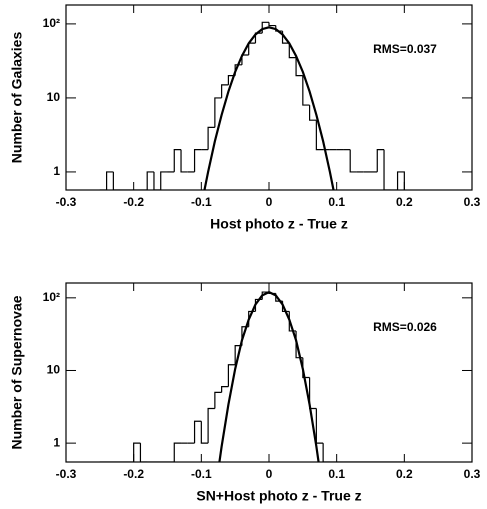 The height and width of the screenshot is (509, 487). Describe the element at coordinates (17, 98) in the screenshot. I see `y-axis-label: Number of Galaxies` at that location.